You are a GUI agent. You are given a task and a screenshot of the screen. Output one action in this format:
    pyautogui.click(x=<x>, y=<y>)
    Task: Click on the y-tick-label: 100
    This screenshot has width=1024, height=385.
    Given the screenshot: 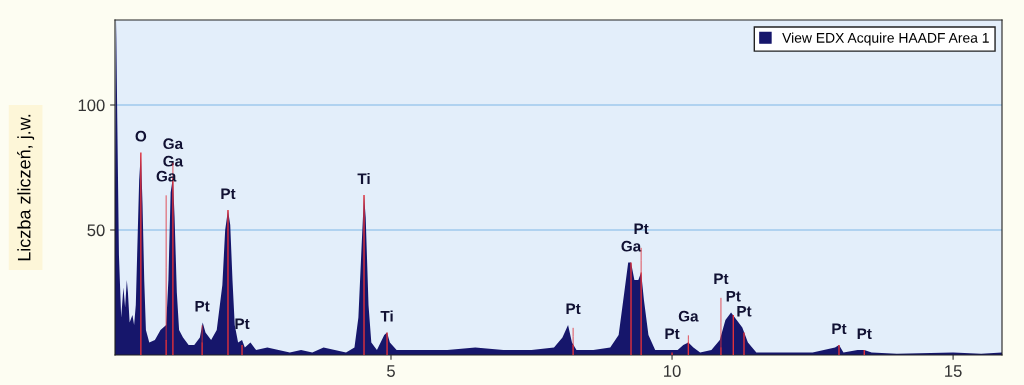 What is the action you would take?
    pyautogui.click(x=91, y=105)
    